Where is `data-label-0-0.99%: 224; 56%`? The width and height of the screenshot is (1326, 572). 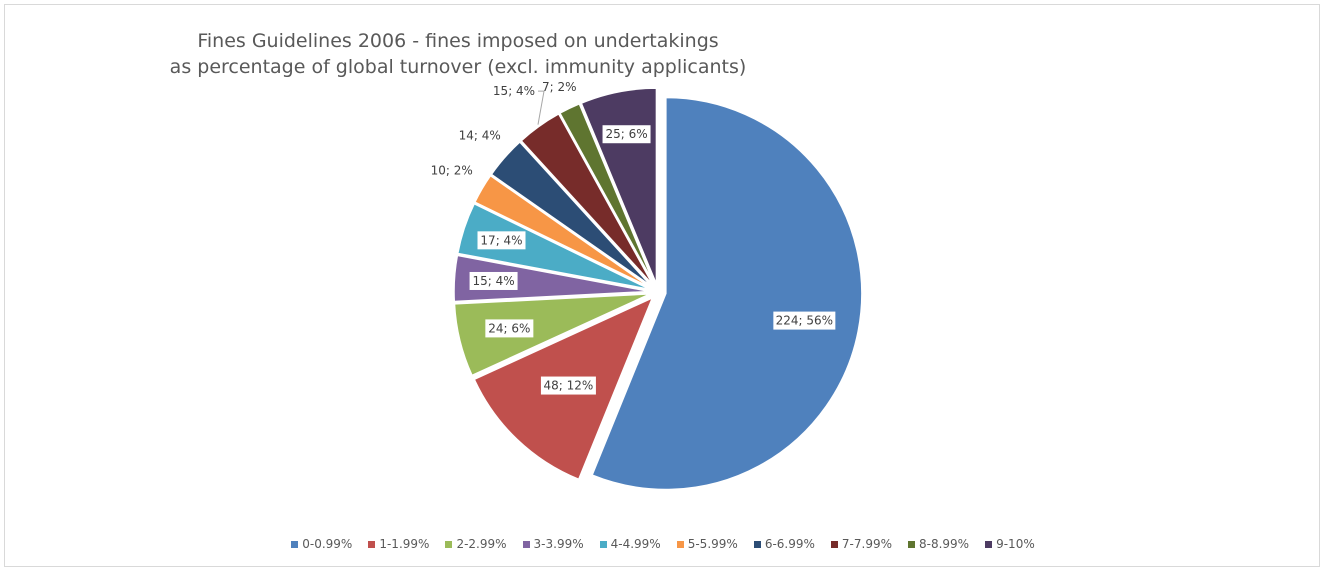 data-label-0-0.99%: 224; 56% is located at coordinates (804, 320).